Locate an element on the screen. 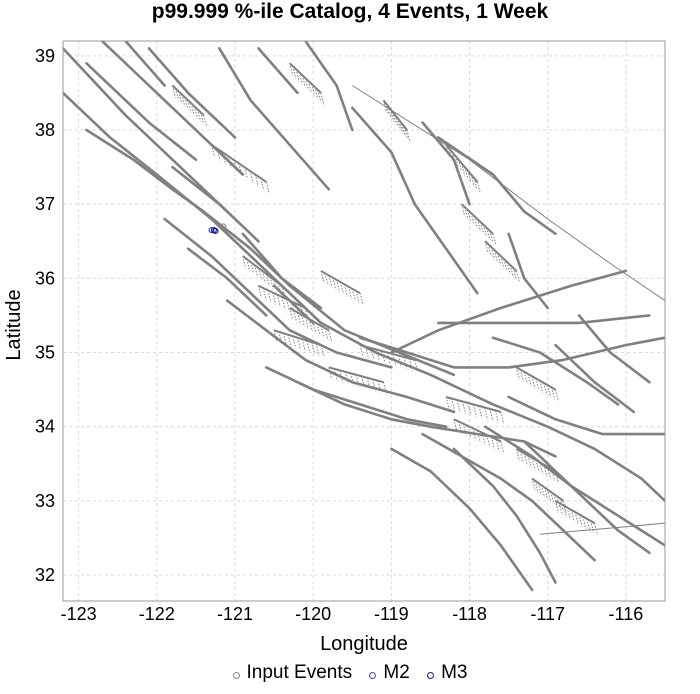  legend-item-m2: M2 is located at coordinates (389, 673).